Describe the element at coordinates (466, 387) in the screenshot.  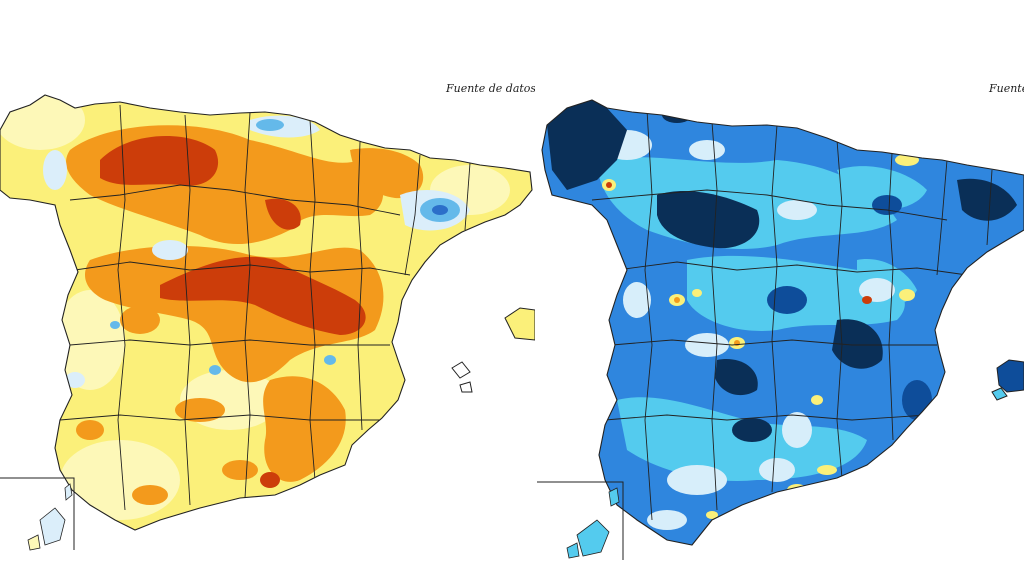
I see `formentera-left` at that location.